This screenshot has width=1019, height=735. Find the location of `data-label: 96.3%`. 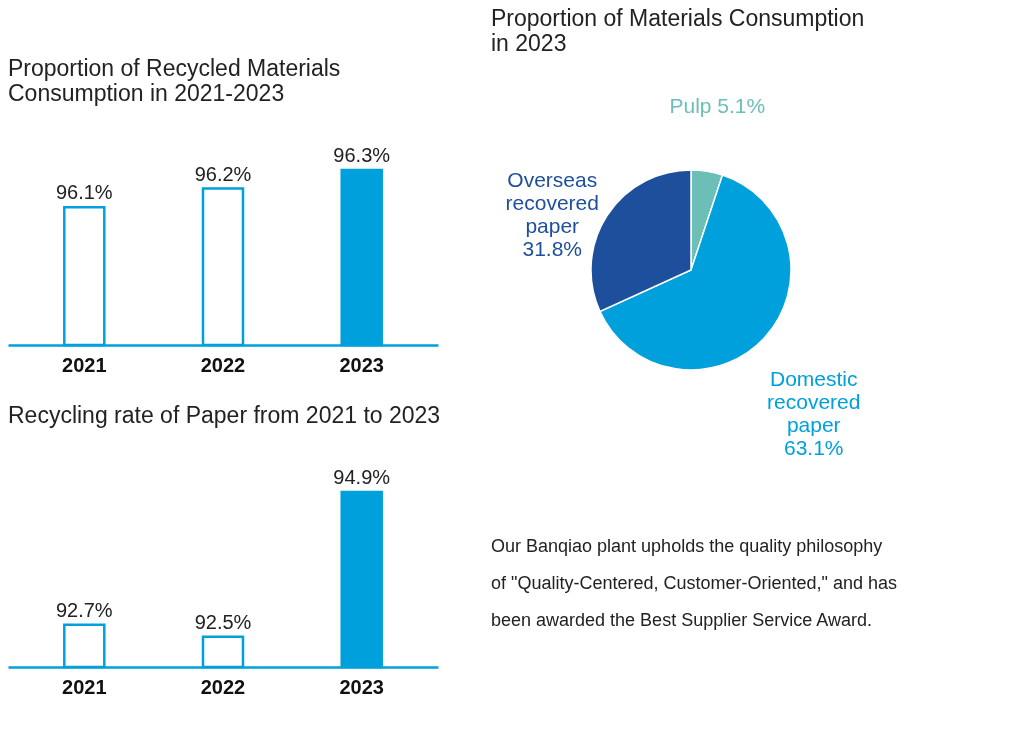

data-label: 96.3% is located at coordinates (362, 155).